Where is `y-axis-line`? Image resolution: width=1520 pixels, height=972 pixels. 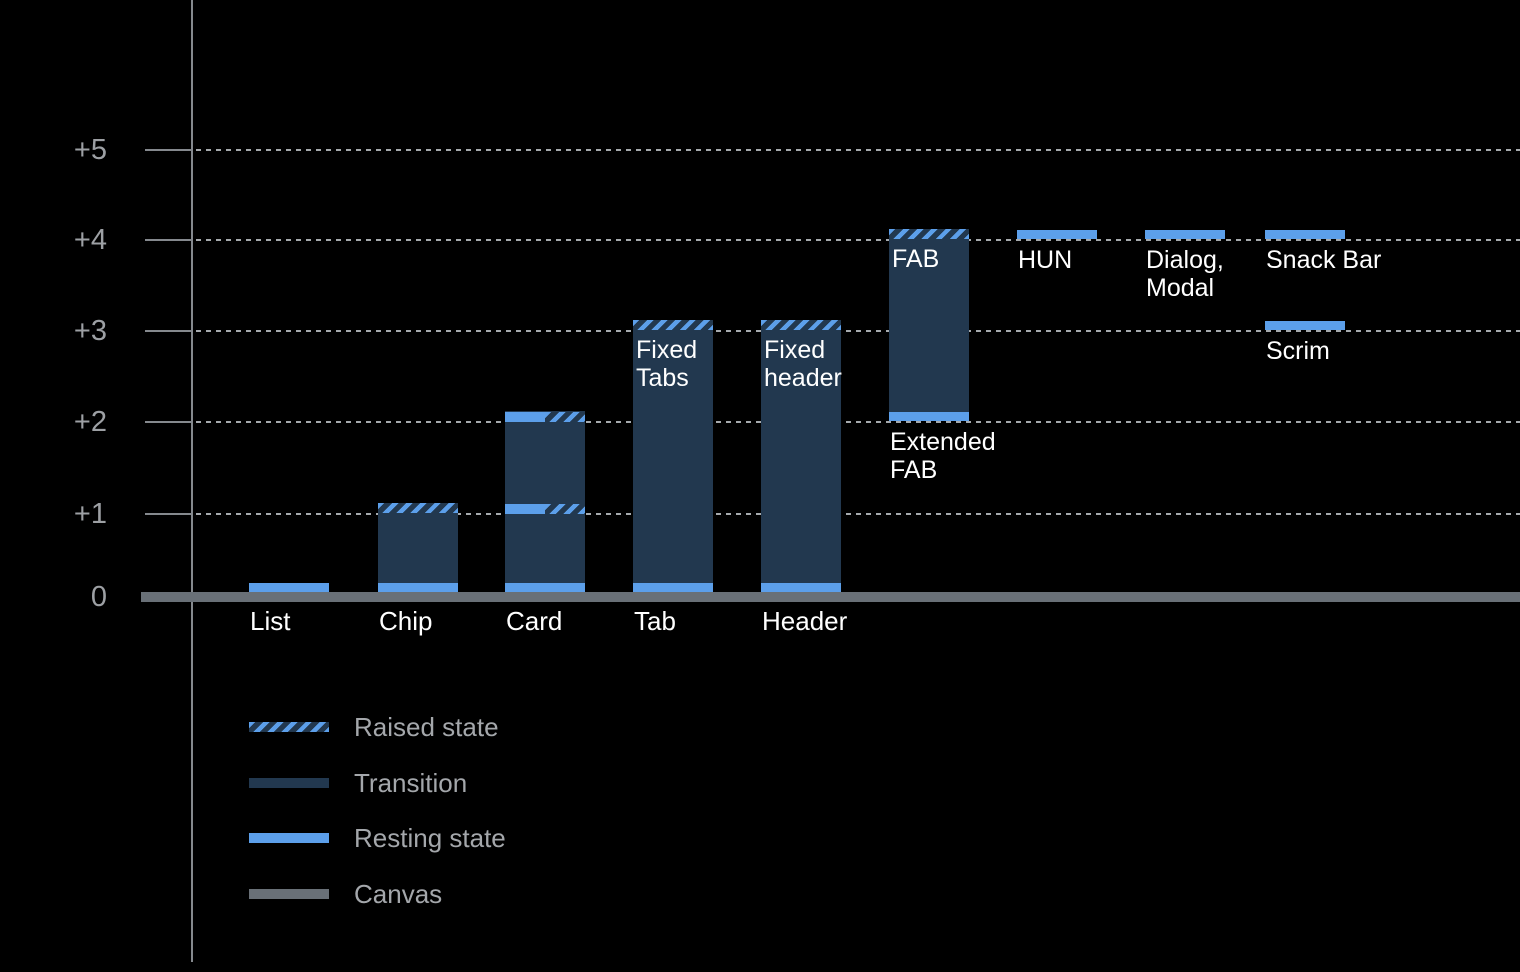 y-axis-line is located at coordinates (192, 481).